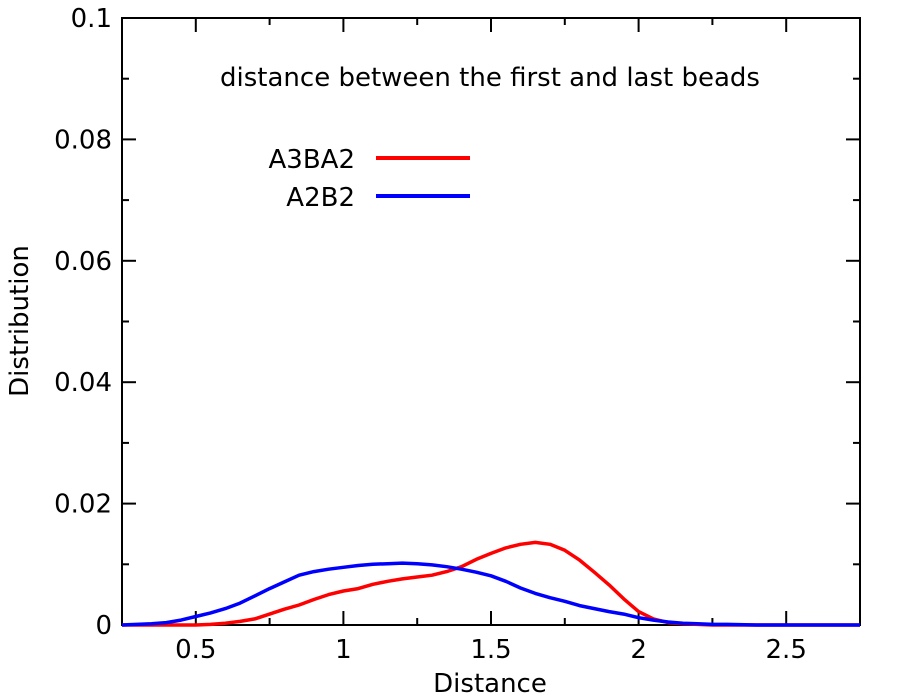 The image size is (900, 700). I want to click on series-line-a2b2, so click(490, 594).